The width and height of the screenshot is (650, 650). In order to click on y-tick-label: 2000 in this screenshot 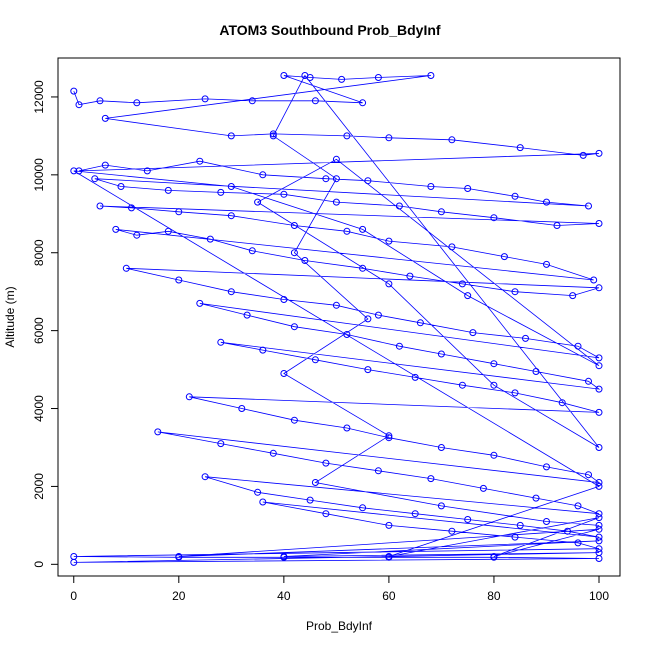, I will do `click(39, 486)`.